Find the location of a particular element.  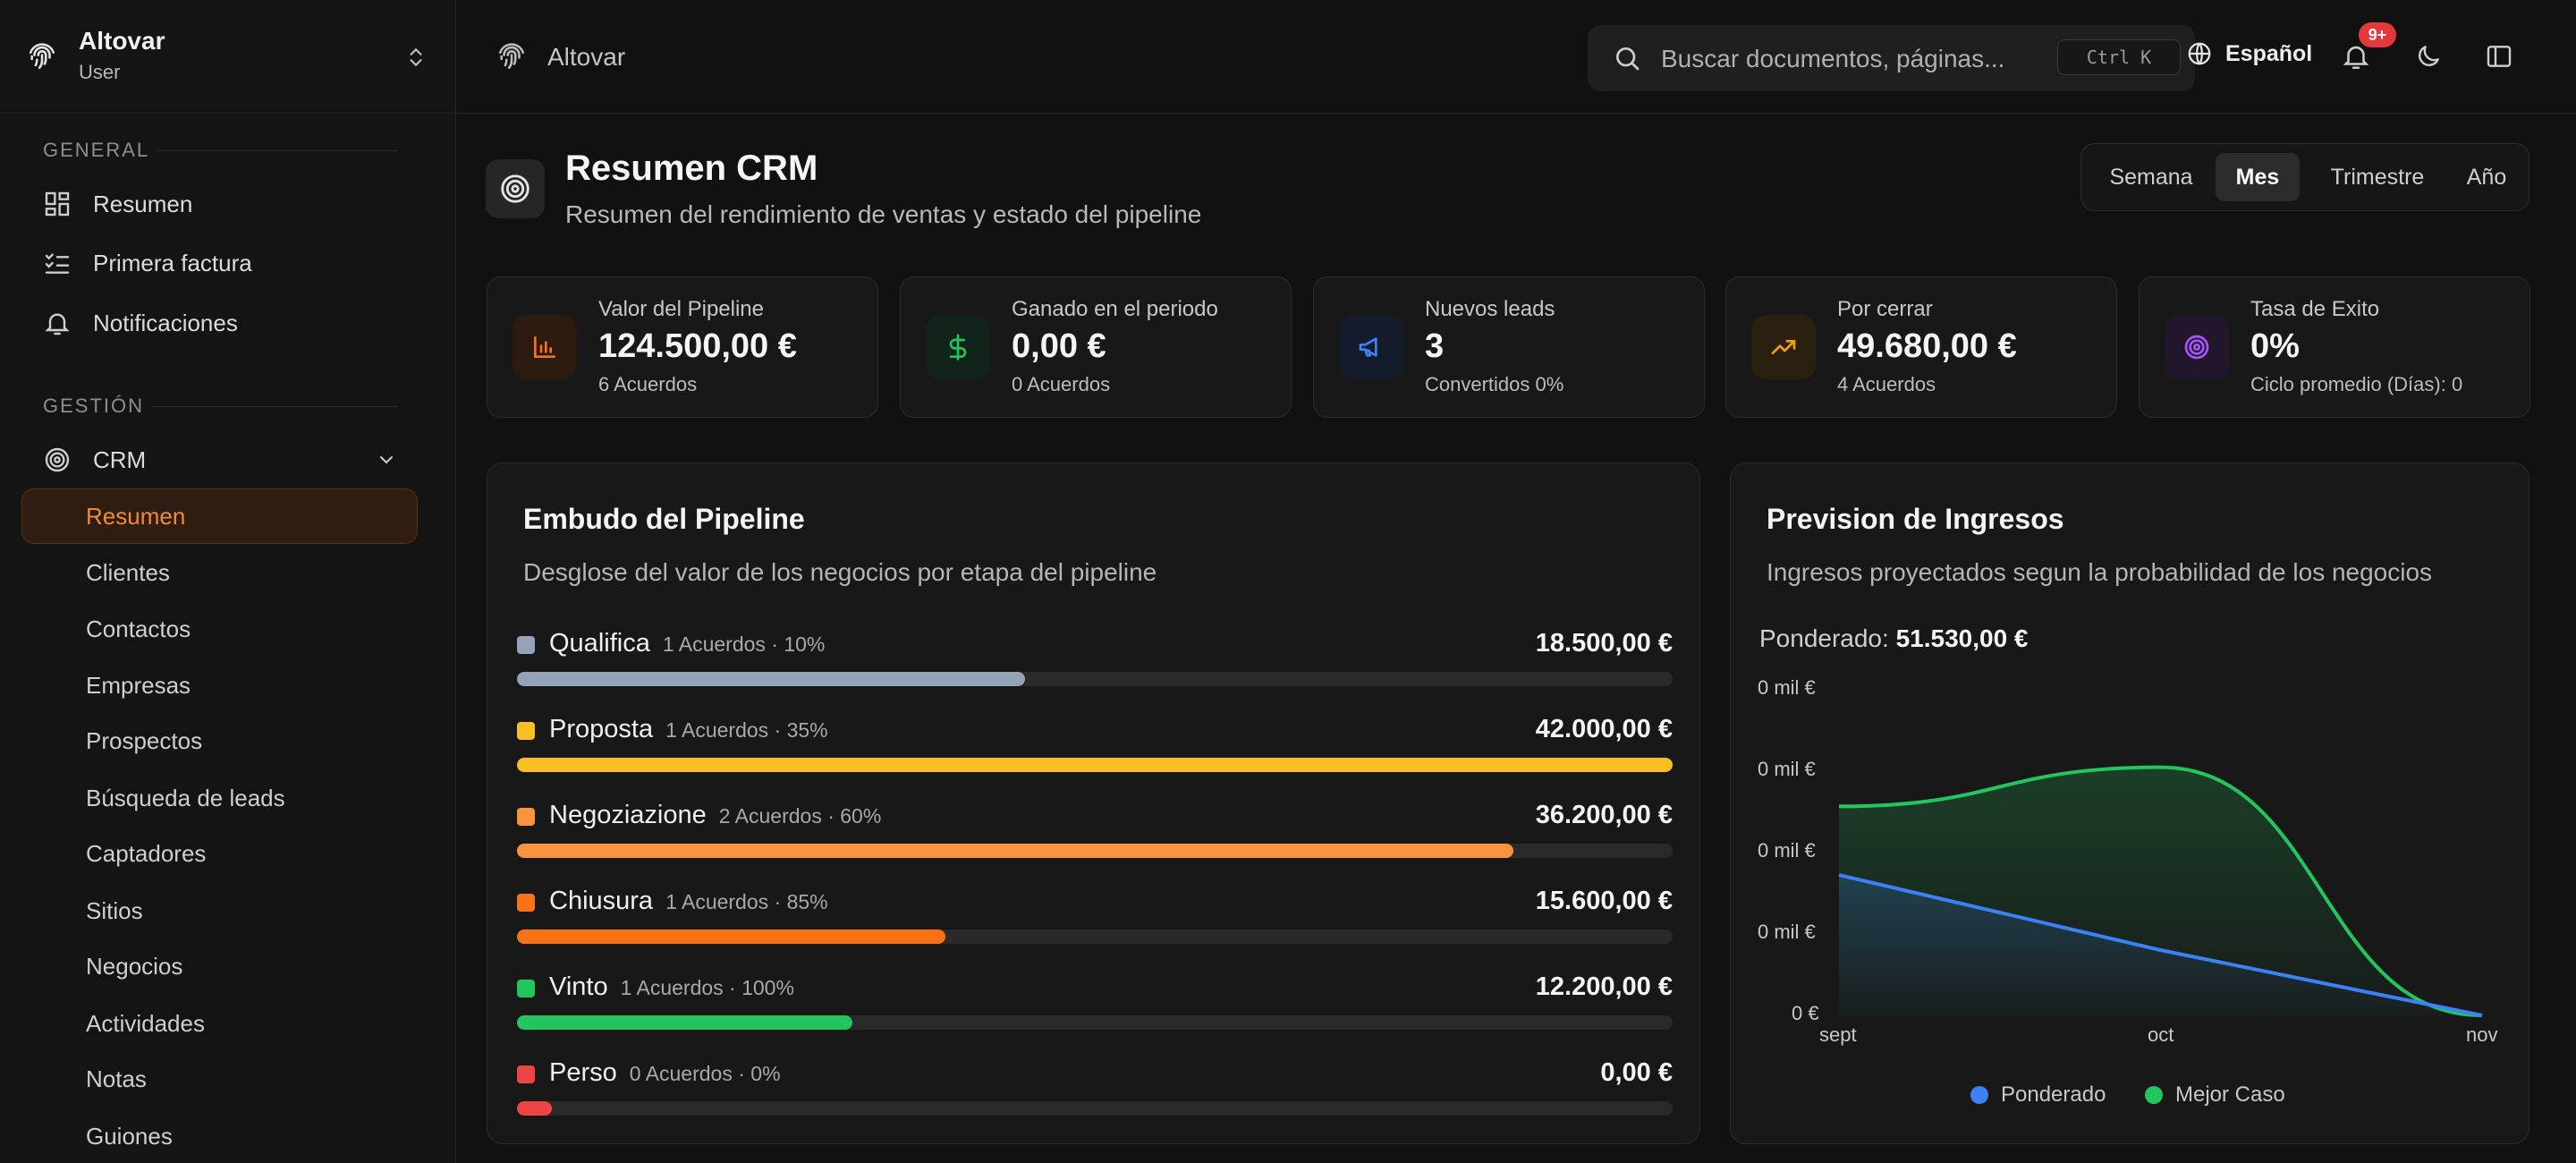

period-ano: Año is located at coordinates (2486, 177).